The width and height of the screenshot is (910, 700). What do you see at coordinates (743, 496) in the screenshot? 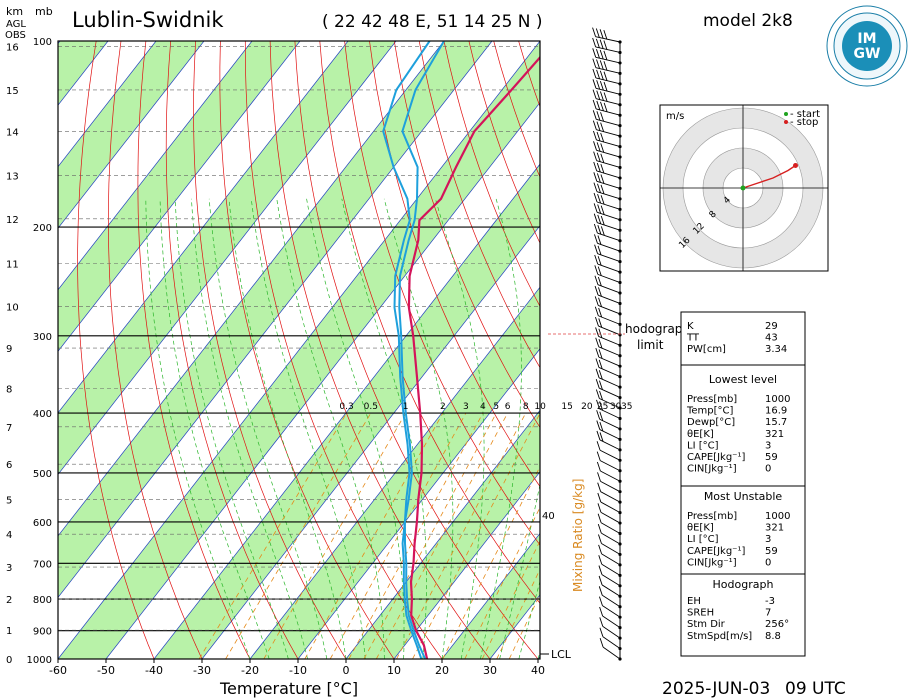
I see `indices-section-title: Most Unstable` at bounding box center [743, 496].